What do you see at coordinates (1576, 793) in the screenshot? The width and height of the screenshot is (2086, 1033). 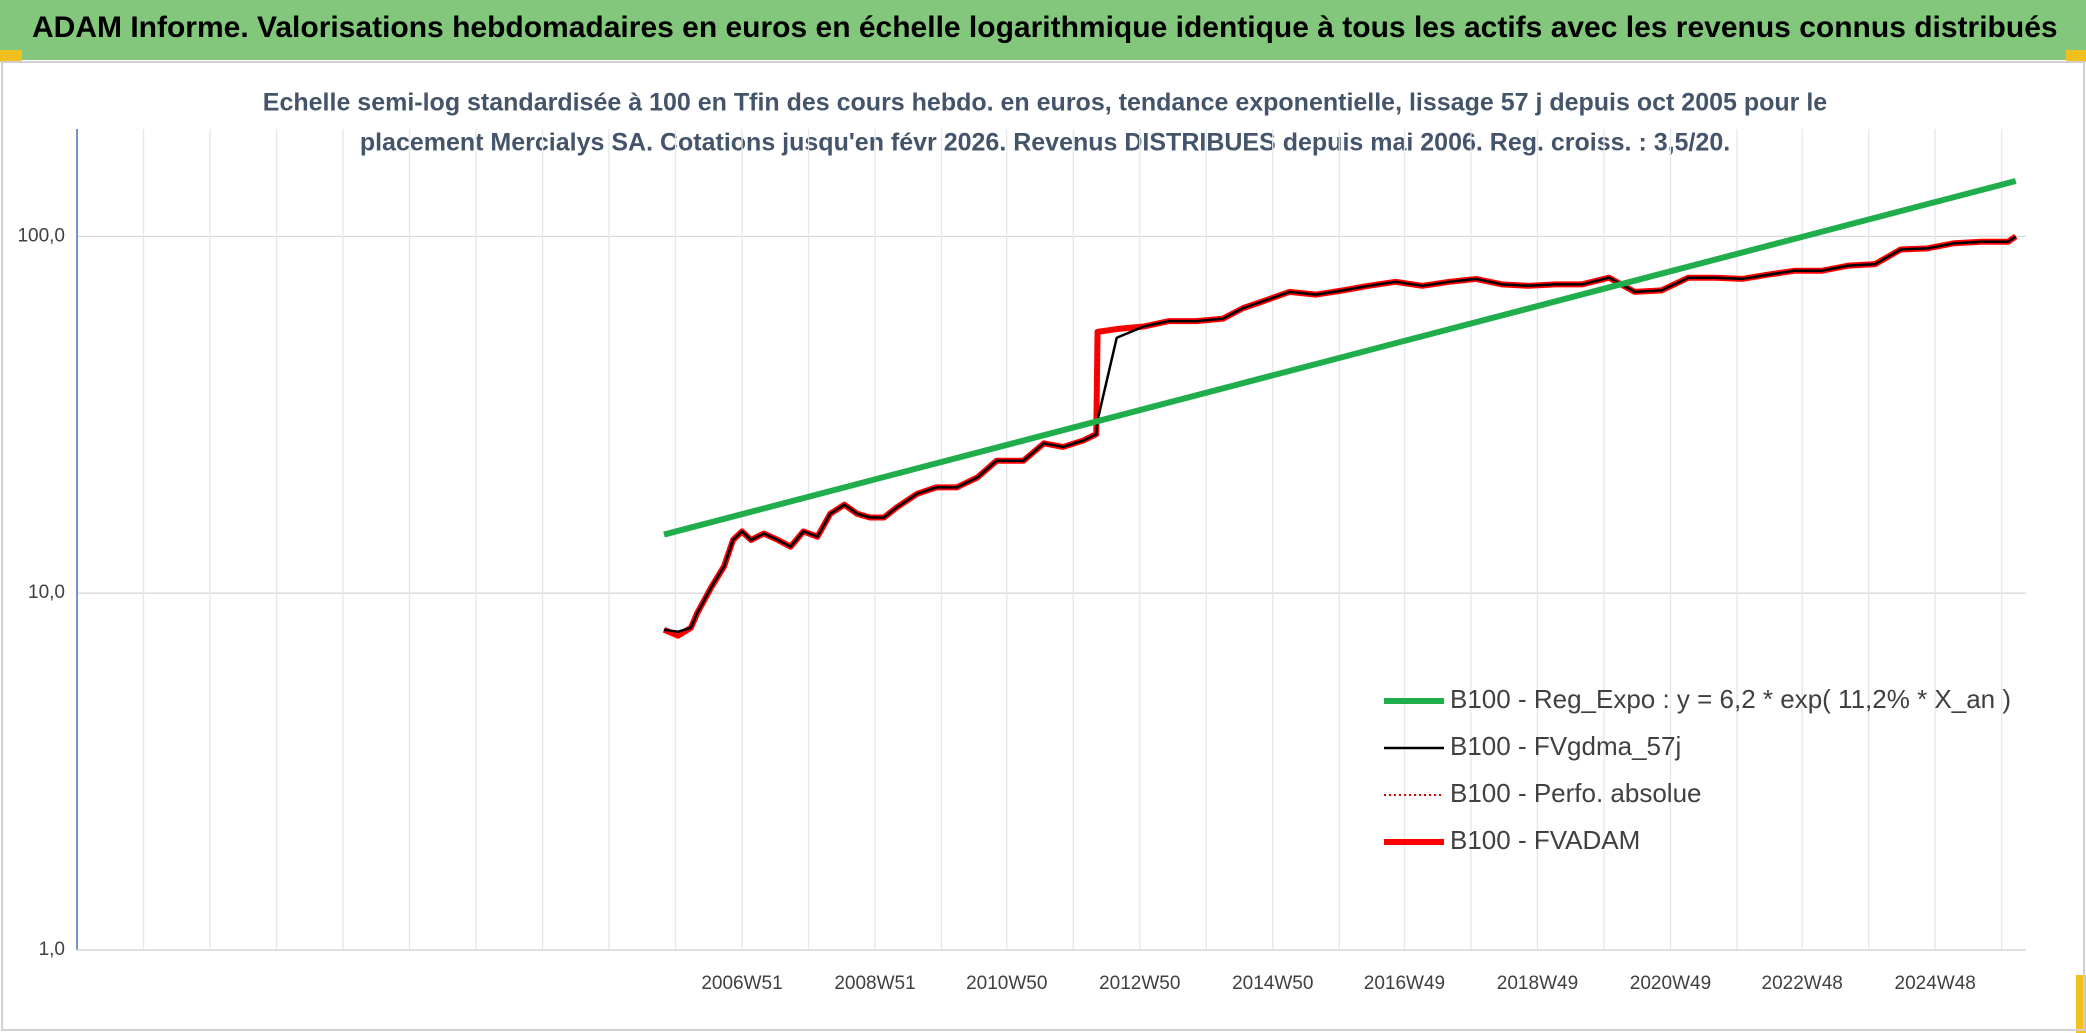 I see `legend-label: B100 - Perfo. absolue` at bounding box center [1576, 793].